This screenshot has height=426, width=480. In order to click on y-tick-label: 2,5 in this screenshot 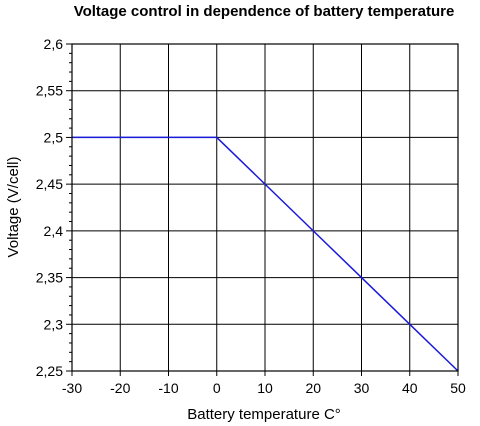, I will do `click(54, 137)`.